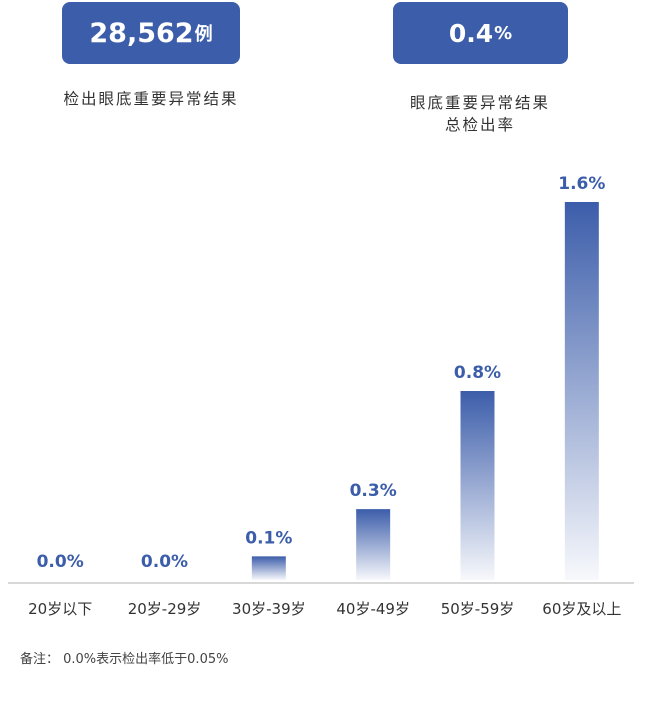 Image resolution: width=662 pixels, height=706 pixels. Describe the element at coordinates (165, 609) in the screenshot. I see `category-label-2: 20岁-29岁` at that location.